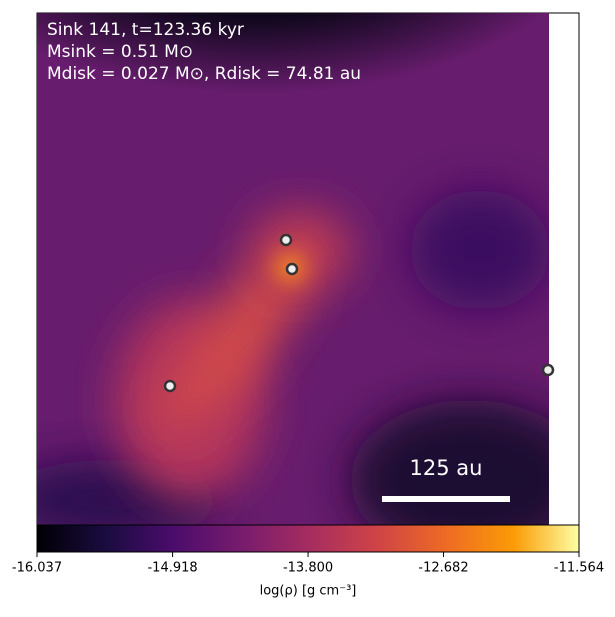 This screenshot has height=617, width=615. I want to click on colorbar-tick-label: -12.682, so click(443, 568).